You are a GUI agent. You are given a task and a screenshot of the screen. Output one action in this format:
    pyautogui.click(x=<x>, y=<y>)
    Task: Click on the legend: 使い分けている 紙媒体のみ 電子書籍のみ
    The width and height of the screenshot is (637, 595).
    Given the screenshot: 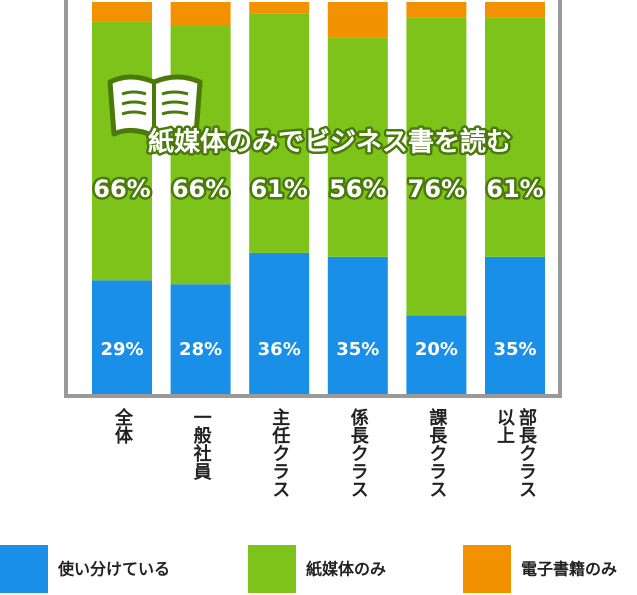 What is the action you would take?
    pyautogui.click(x=308, y=569)
    